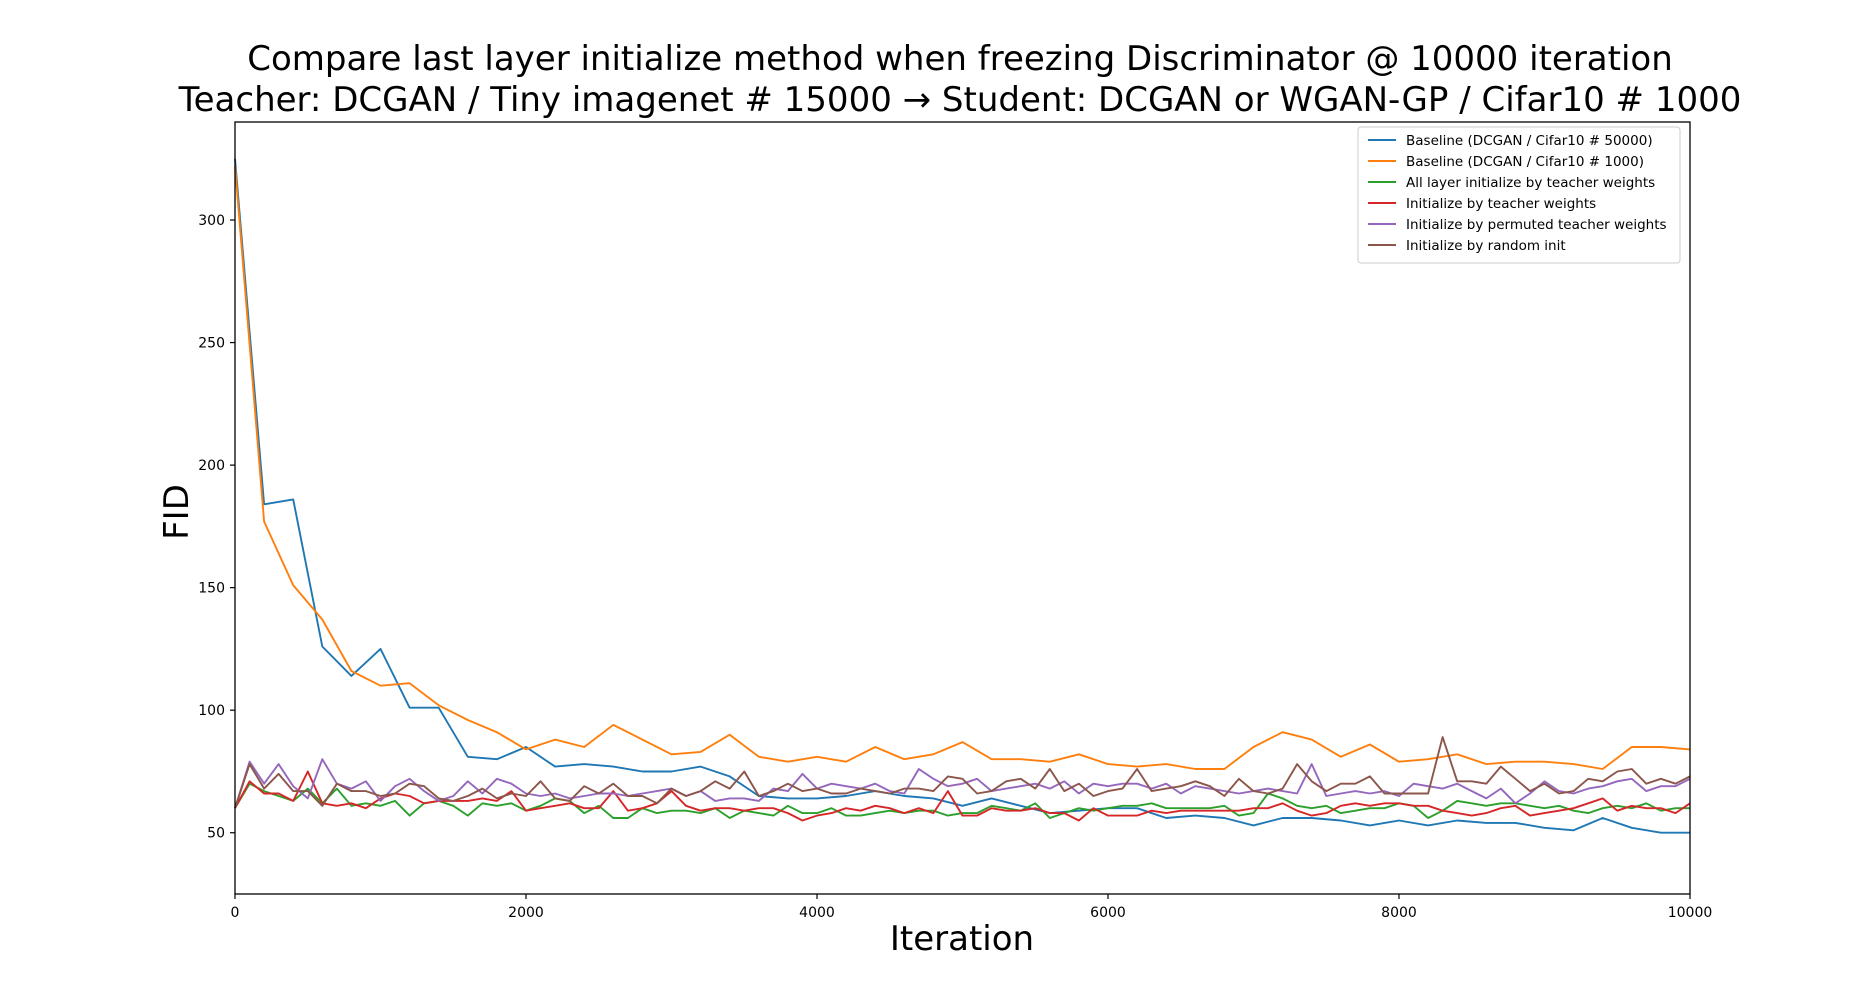 Image resolution: width=1853 pixels, height=995 pixels. Describe the element at coordinates (211, 221) in the screenshot. I see `y-tick-label: 300` at that location.